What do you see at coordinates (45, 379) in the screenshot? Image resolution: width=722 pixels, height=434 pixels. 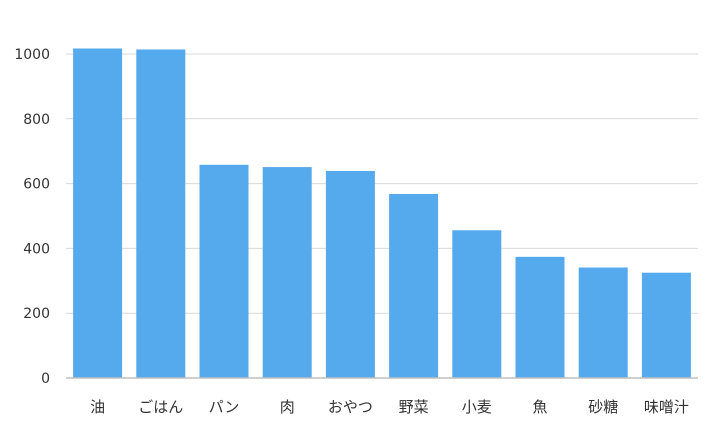 I see `y-tick-label: 0` at bounding box center [45, 379].